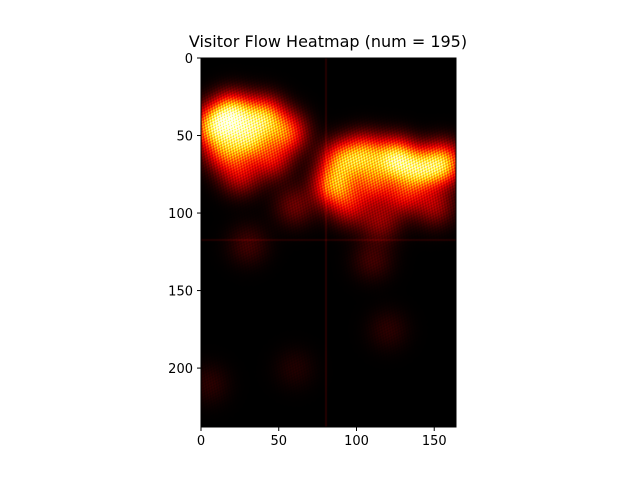 The width and height of the screenshot is (640, 480). What do you see at coordinates (180, 214) in the screenshot?
I see `y-tick-label: 100` at bounding box center [180, 214].